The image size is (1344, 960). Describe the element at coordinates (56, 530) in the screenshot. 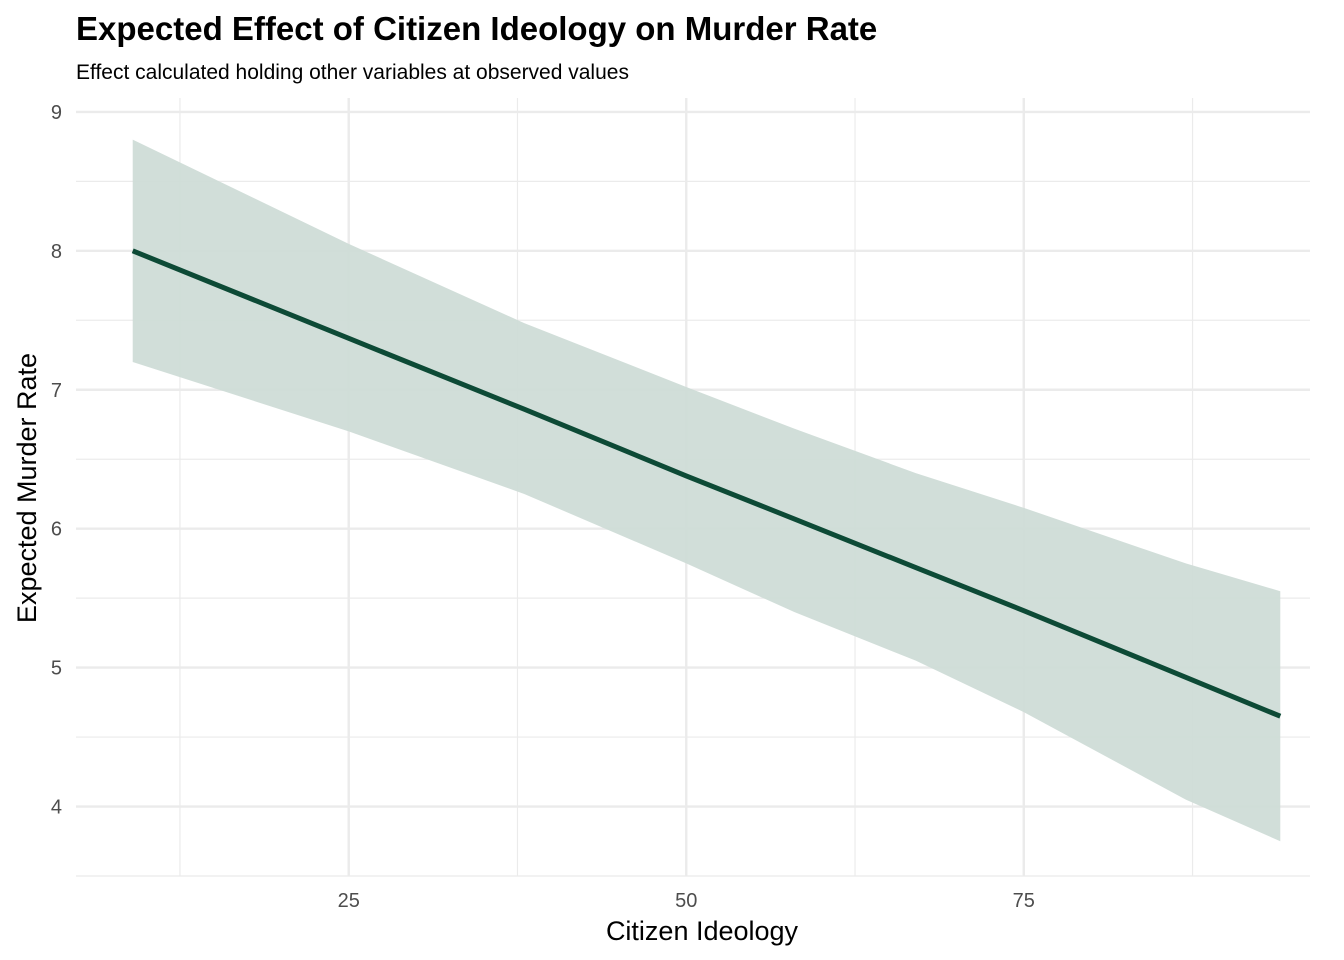

I see `y-tick-label: 6` at that location.